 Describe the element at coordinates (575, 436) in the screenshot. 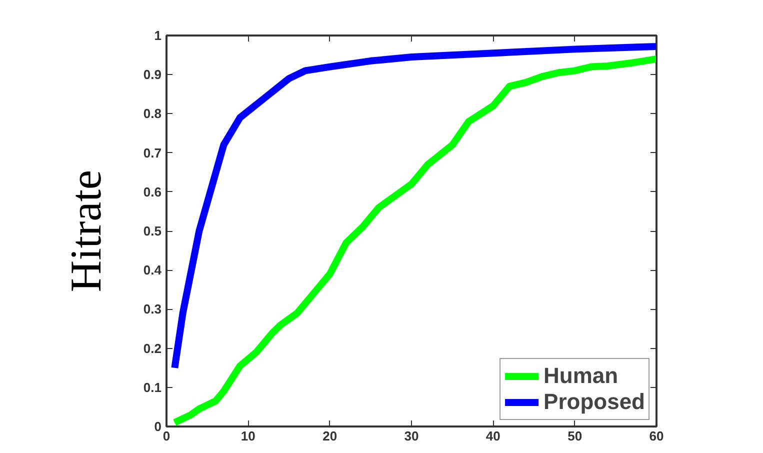

I see `x-tick-label: 50` at that location.